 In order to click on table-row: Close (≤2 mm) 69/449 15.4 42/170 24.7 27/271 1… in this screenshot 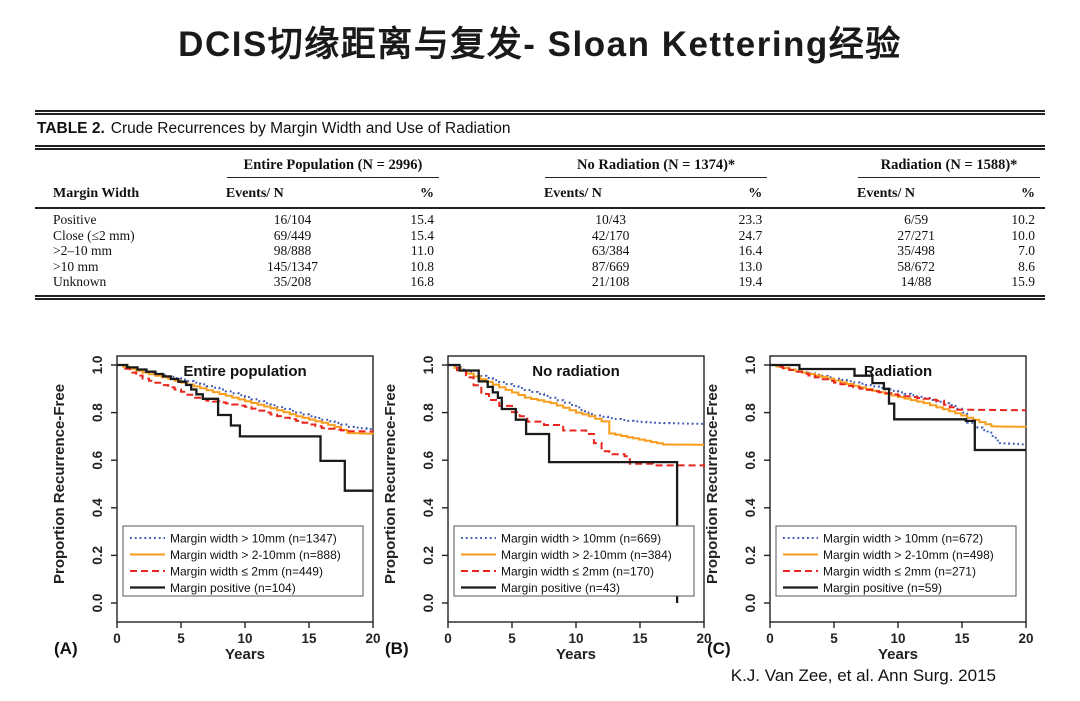, I will do `click(540, 236)`.